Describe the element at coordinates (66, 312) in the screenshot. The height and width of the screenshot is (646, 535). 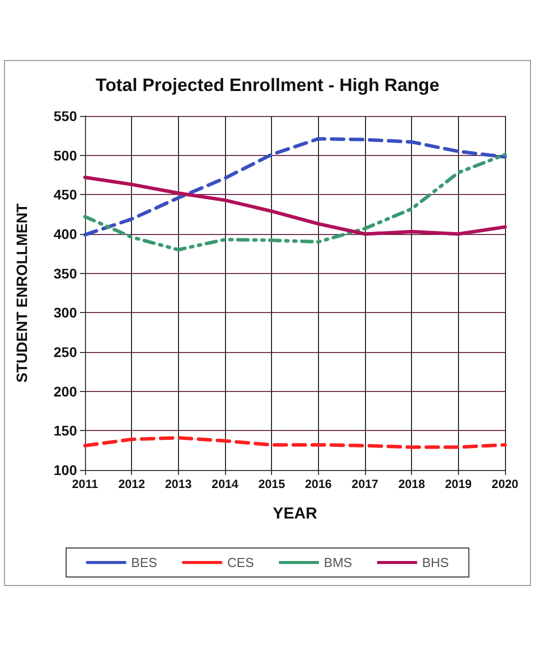
I see `y-tick-label: 300` at that location.